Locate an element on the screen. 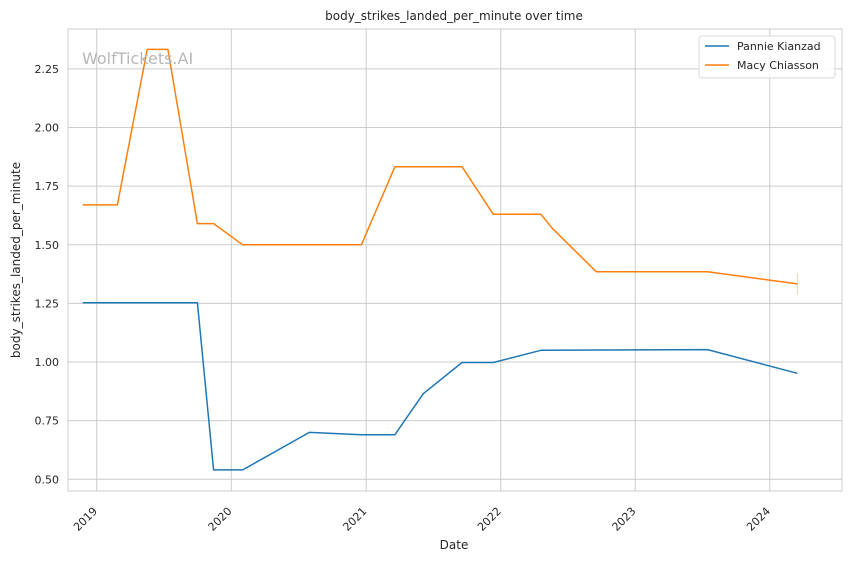 The width and height of the screenshot is (852, 561). y-tick-label: 1.75 is located at coordinates (47, 186).